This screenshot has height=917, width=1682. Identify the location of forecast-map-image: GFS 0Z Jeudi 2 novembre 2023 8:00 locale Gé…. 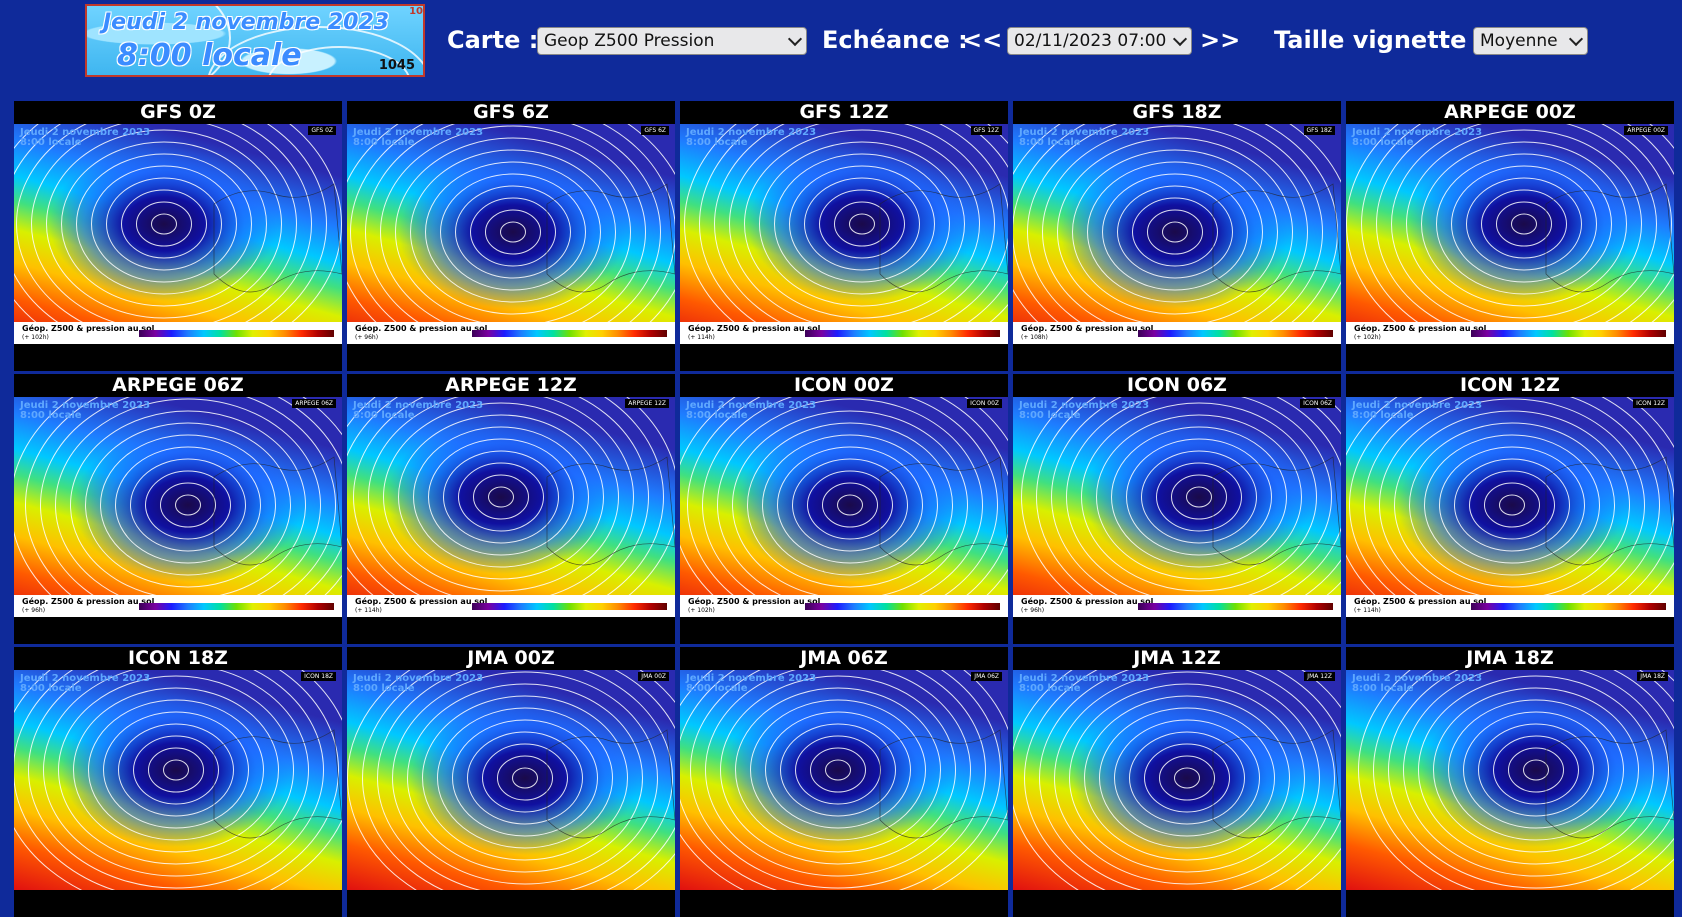
(178, 234).